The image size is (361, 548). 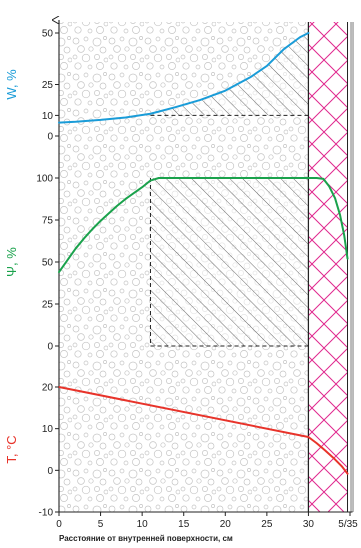 What do you see at coordinates (229, 74) in the screenshot?
I see `moisture-hatched-region` at bounding box center [229, 74].